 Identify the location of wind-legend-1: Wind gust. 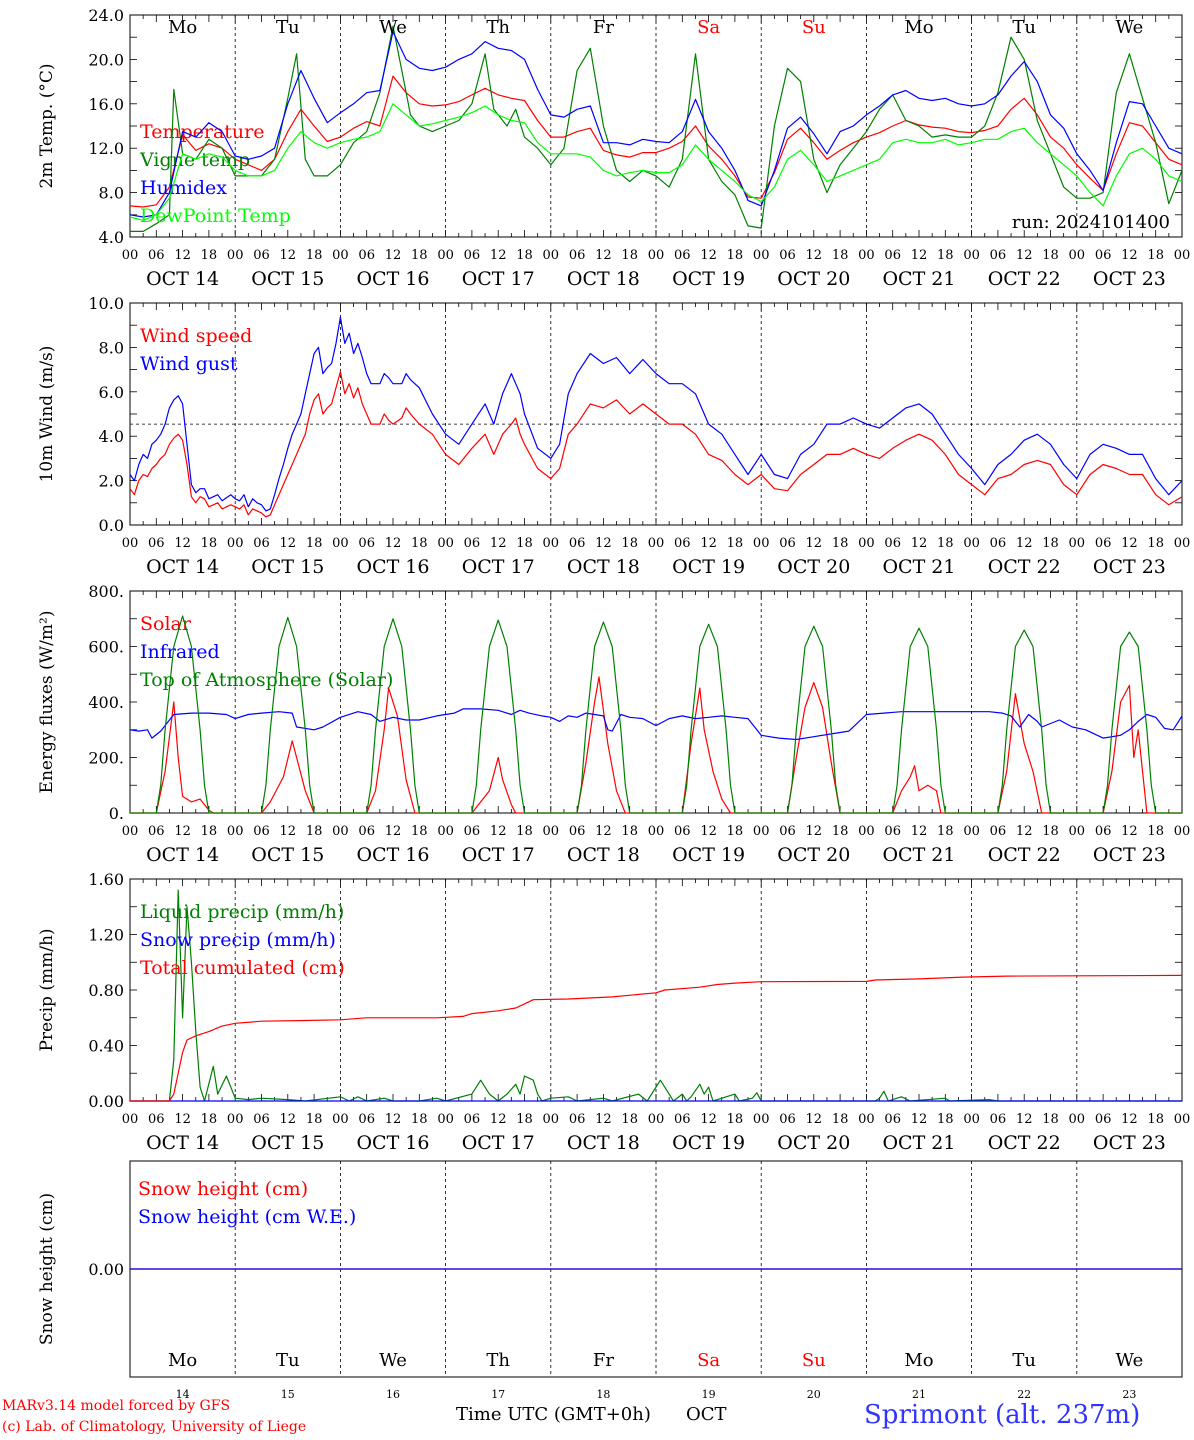
(189, 364).